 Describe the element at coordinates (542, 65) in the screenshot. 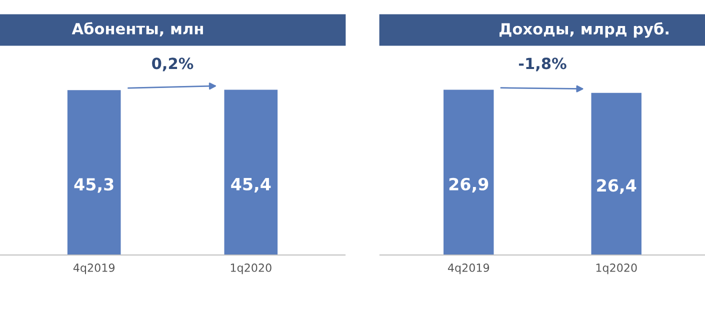

I see `text: -1,8%` at that location.